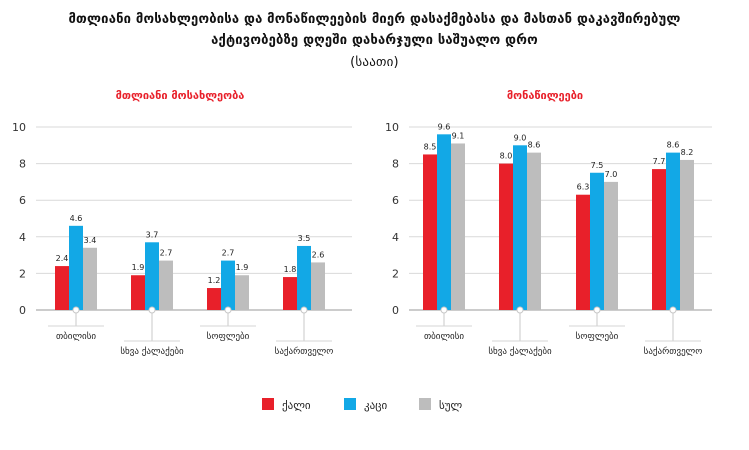  I want to click on data-label: 3.4, so click(90, 240).